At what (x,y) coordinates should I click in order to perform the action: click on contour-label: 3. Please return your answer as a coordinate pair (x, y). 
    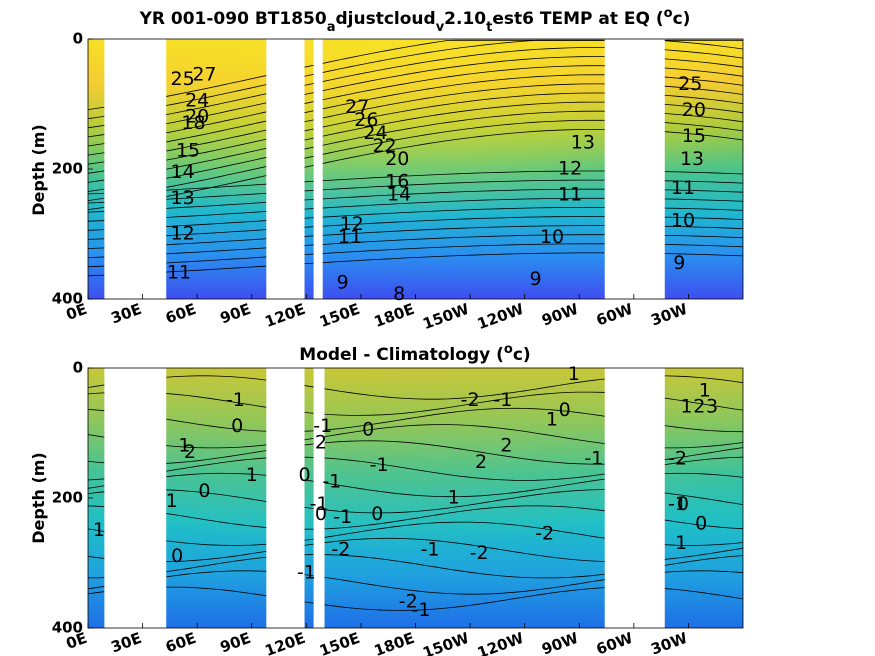
    Looking at the image, I should click on (712, 407).